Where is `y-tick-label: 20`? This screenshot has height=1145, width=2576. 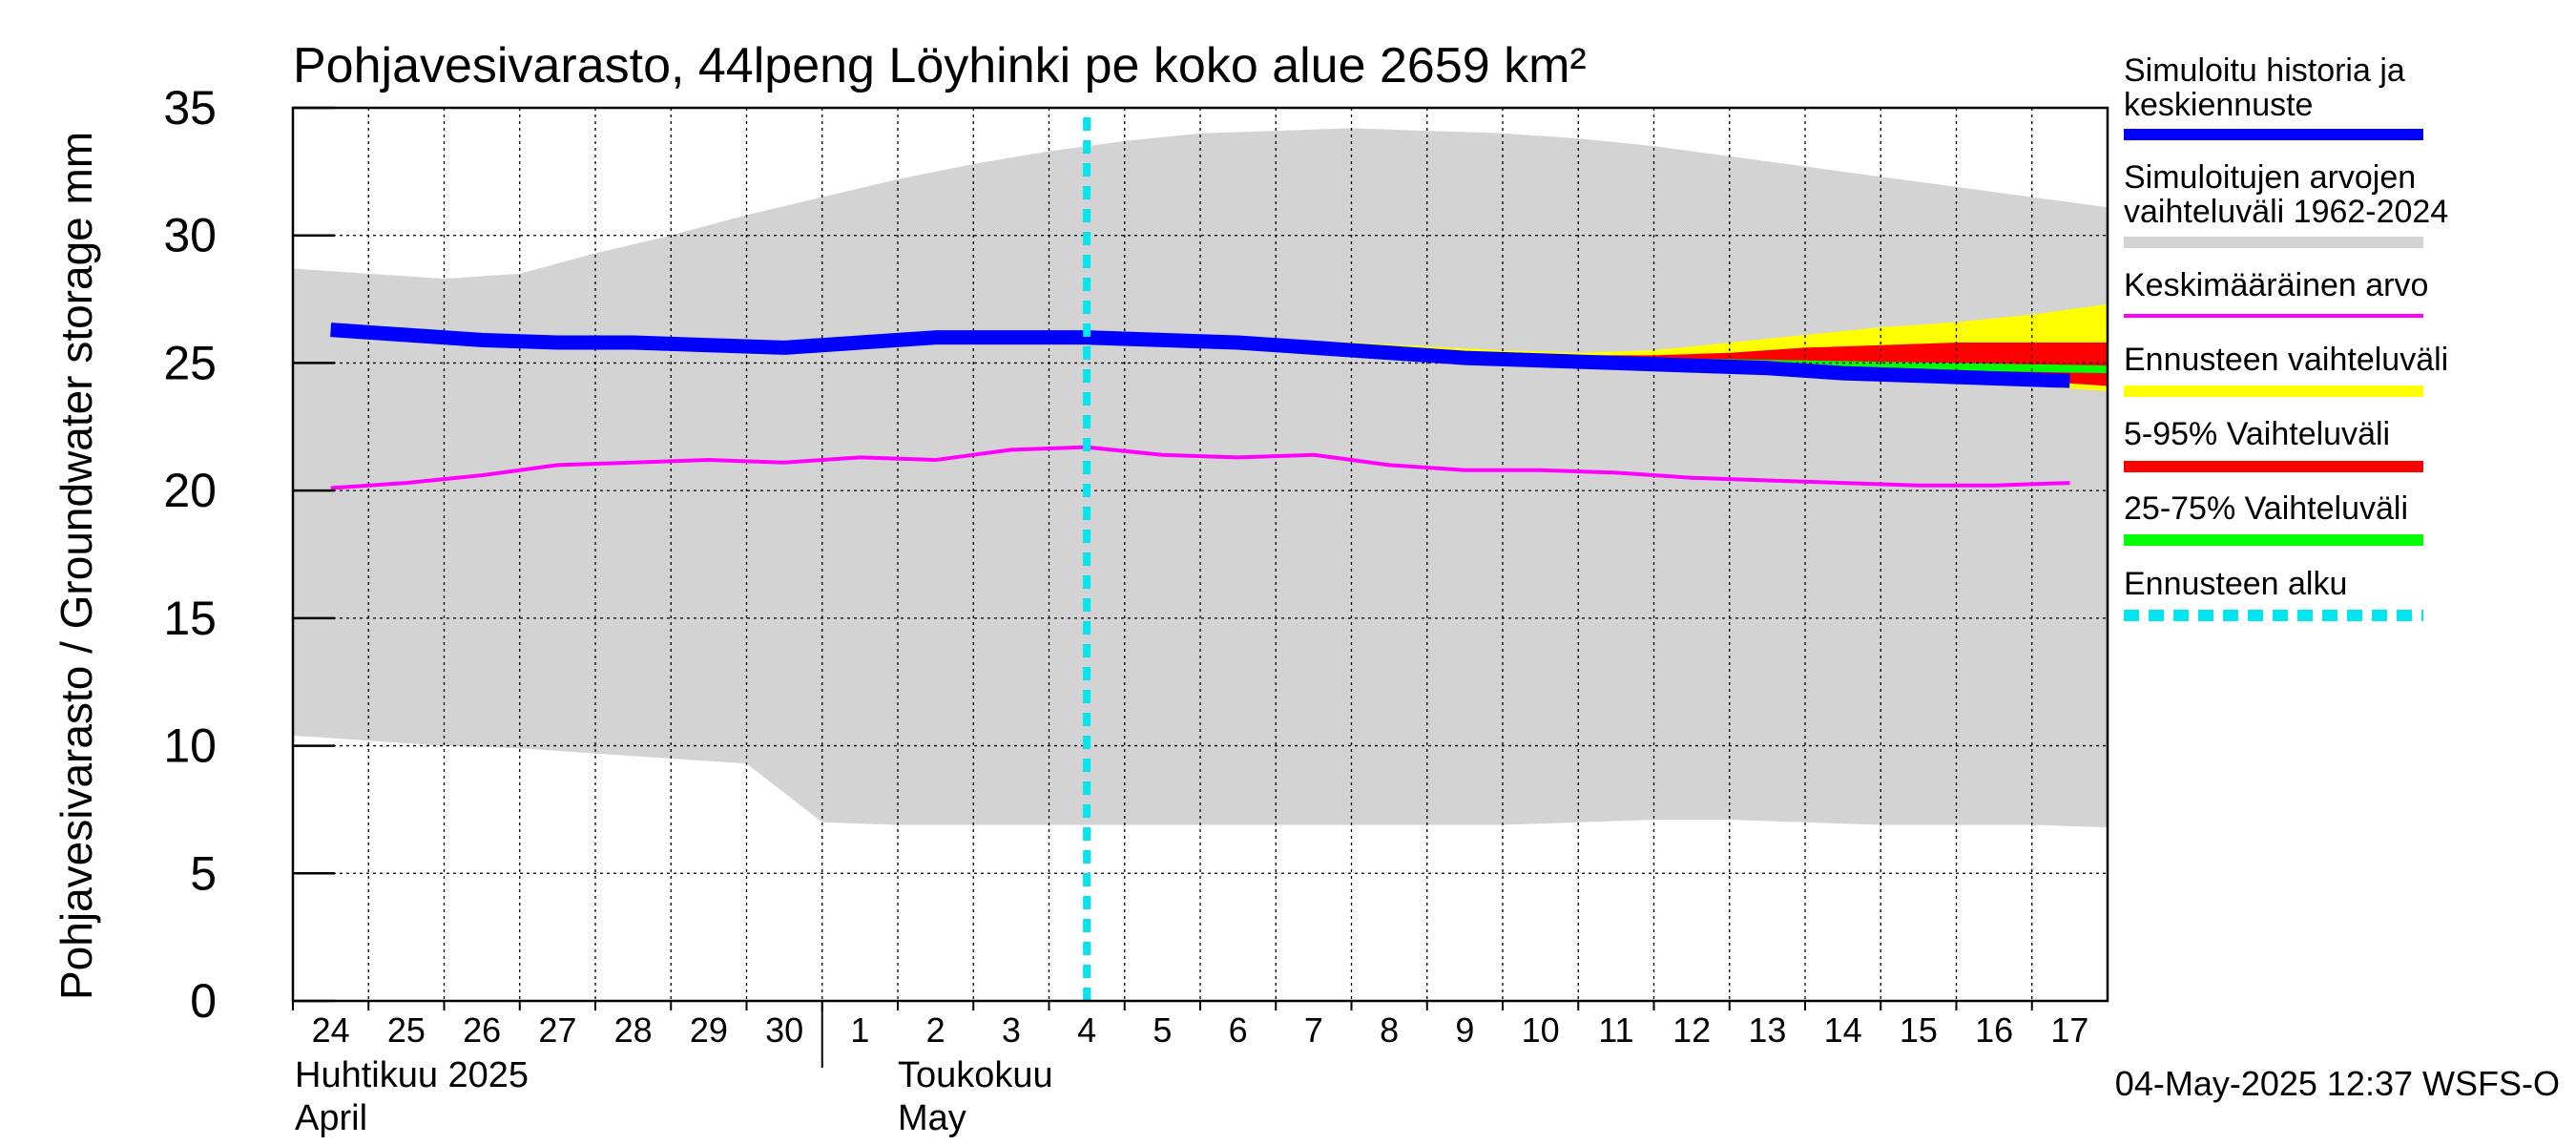
y-tick-label: 20 is located at coordinates (190, 490).